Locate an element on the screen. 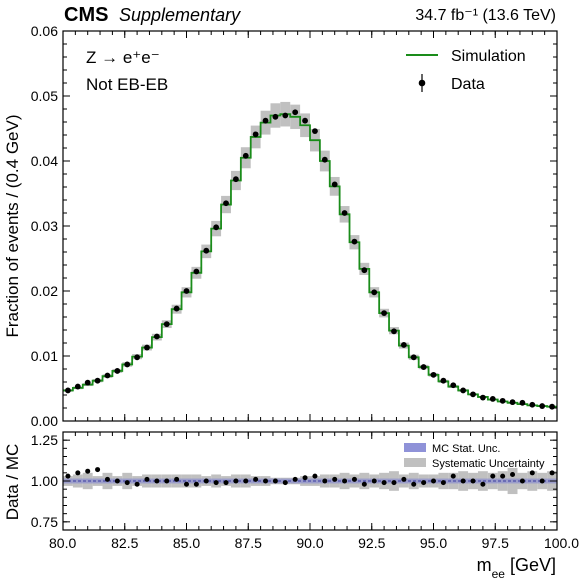 The width and height of the screenshot is (580, 578). main-y-tick-label: 0.04 is located at coordinates (44, 161).